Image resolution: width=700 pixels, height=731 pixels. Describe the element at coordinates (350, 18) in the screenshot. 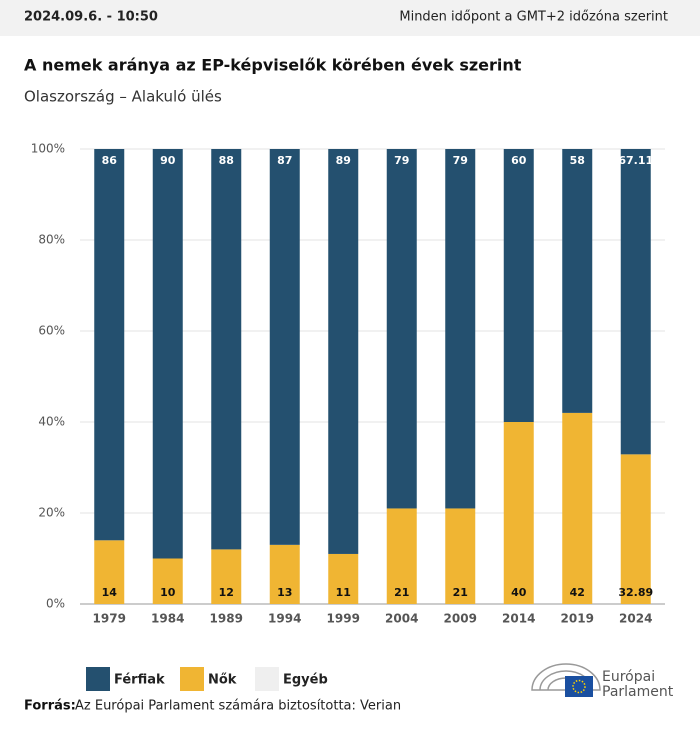

I see `header-band` at that location.